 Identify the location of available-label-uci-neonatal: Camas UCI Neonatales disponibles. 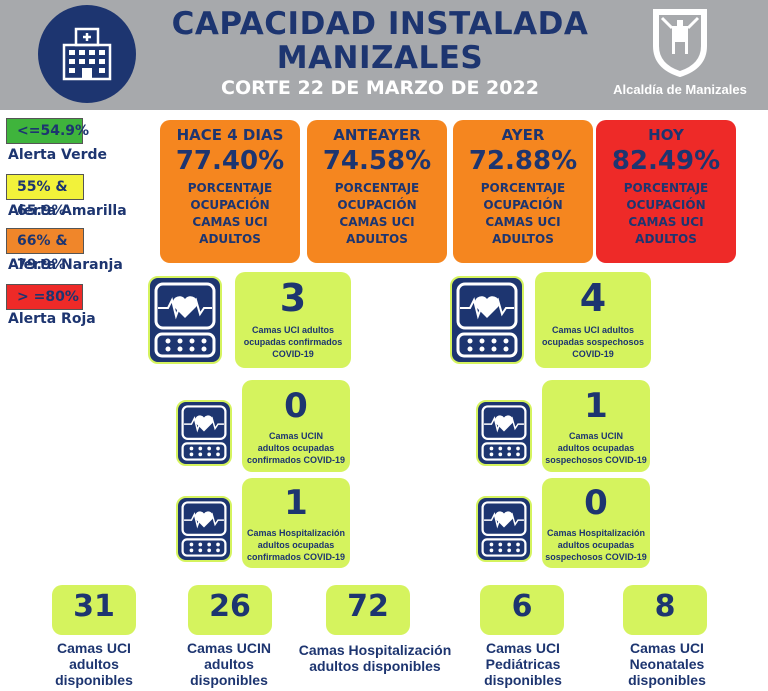
(667, 664).